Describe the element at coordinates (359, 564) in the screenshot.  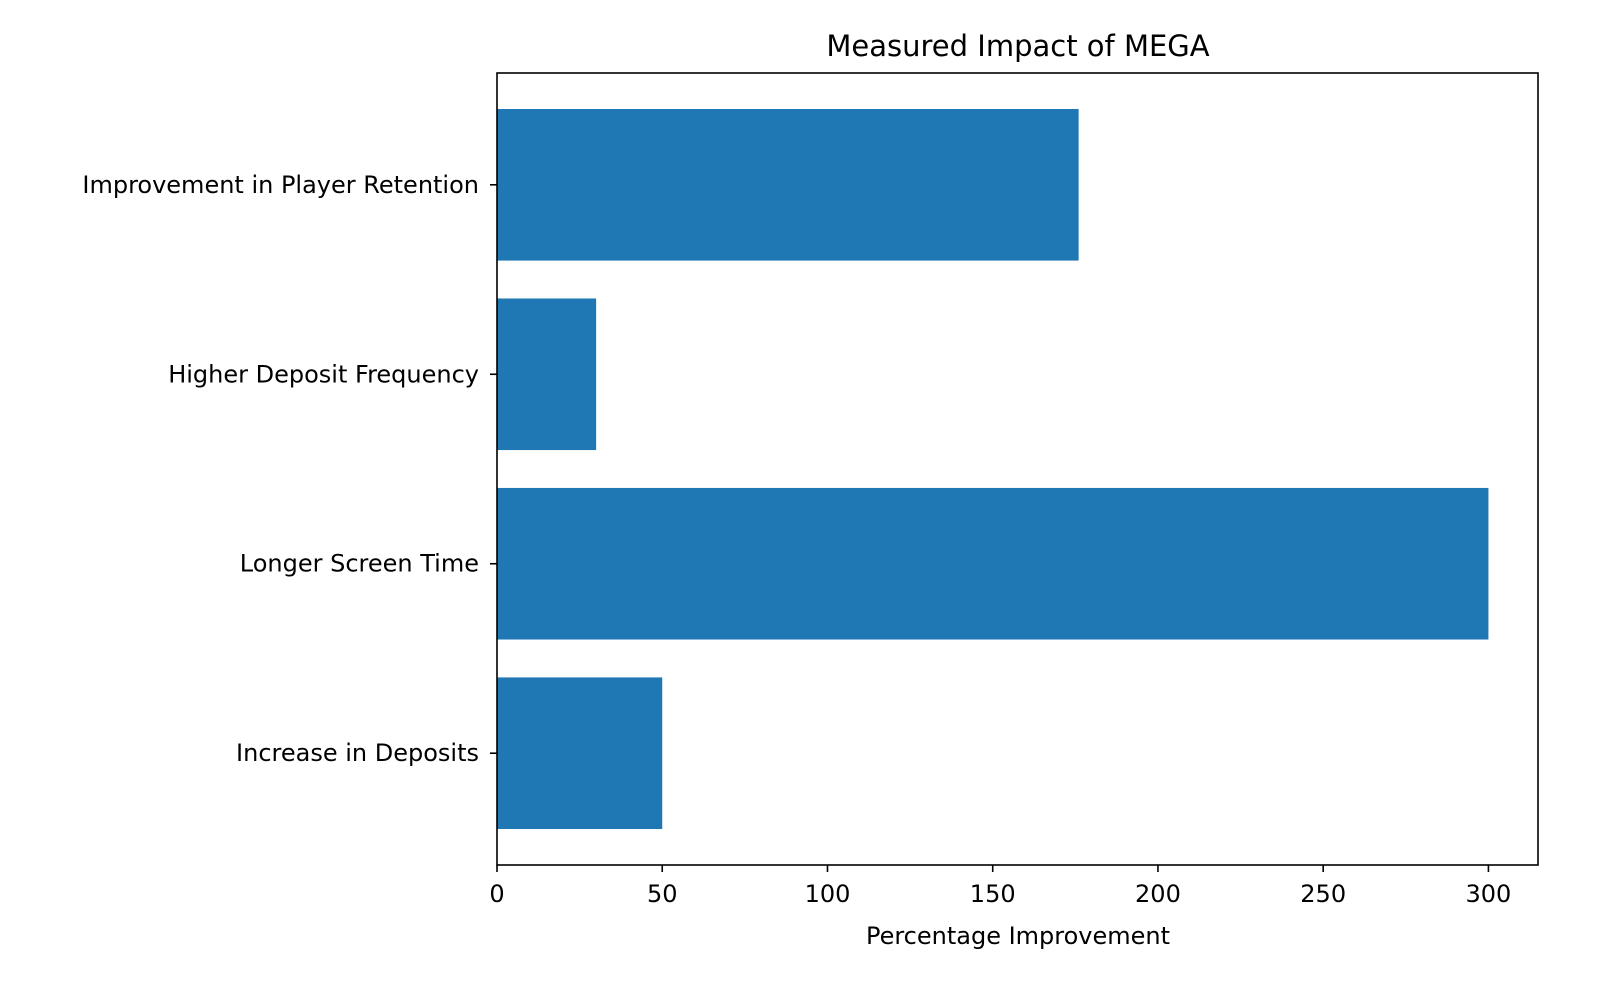
I see `y-tick-label: Longer Screen Time` at that location.